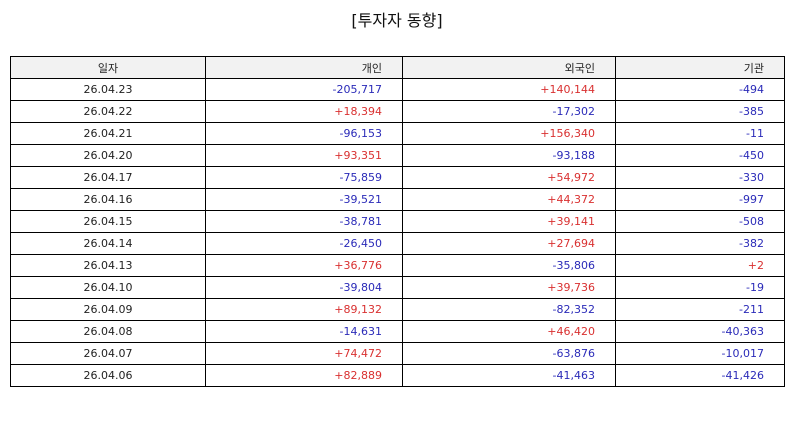  Describe the element at coordinates (304, 243) in the screenshot. I see `individual-cell: -26,450` at that location.